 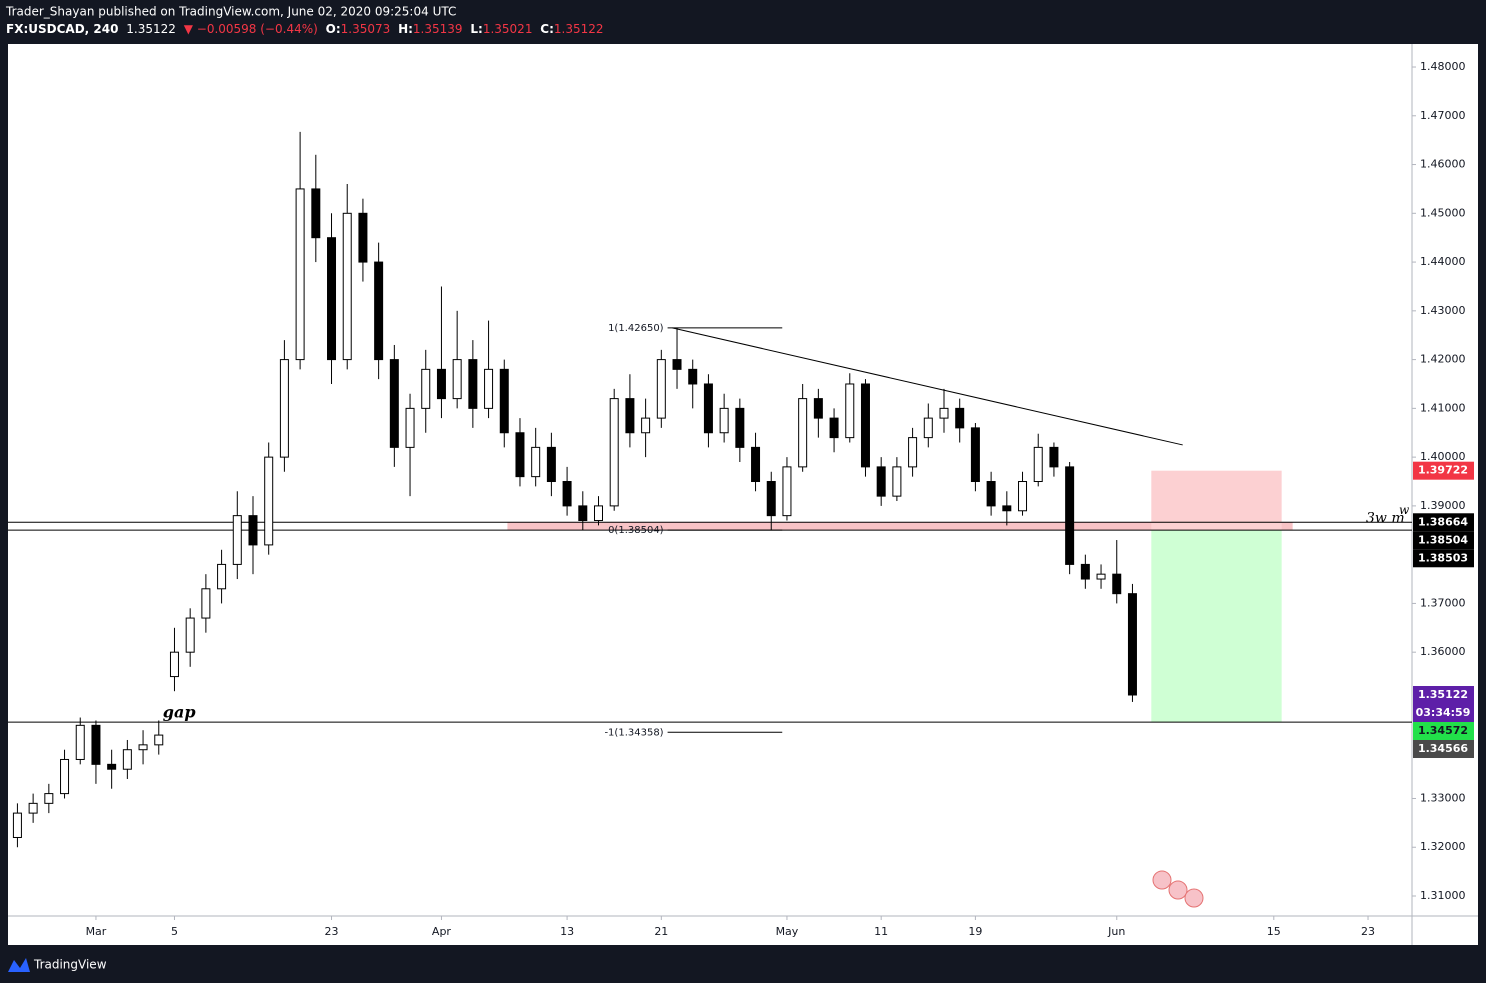 I want to click on price-label: 1.38503, so click(x=1443, y=557).